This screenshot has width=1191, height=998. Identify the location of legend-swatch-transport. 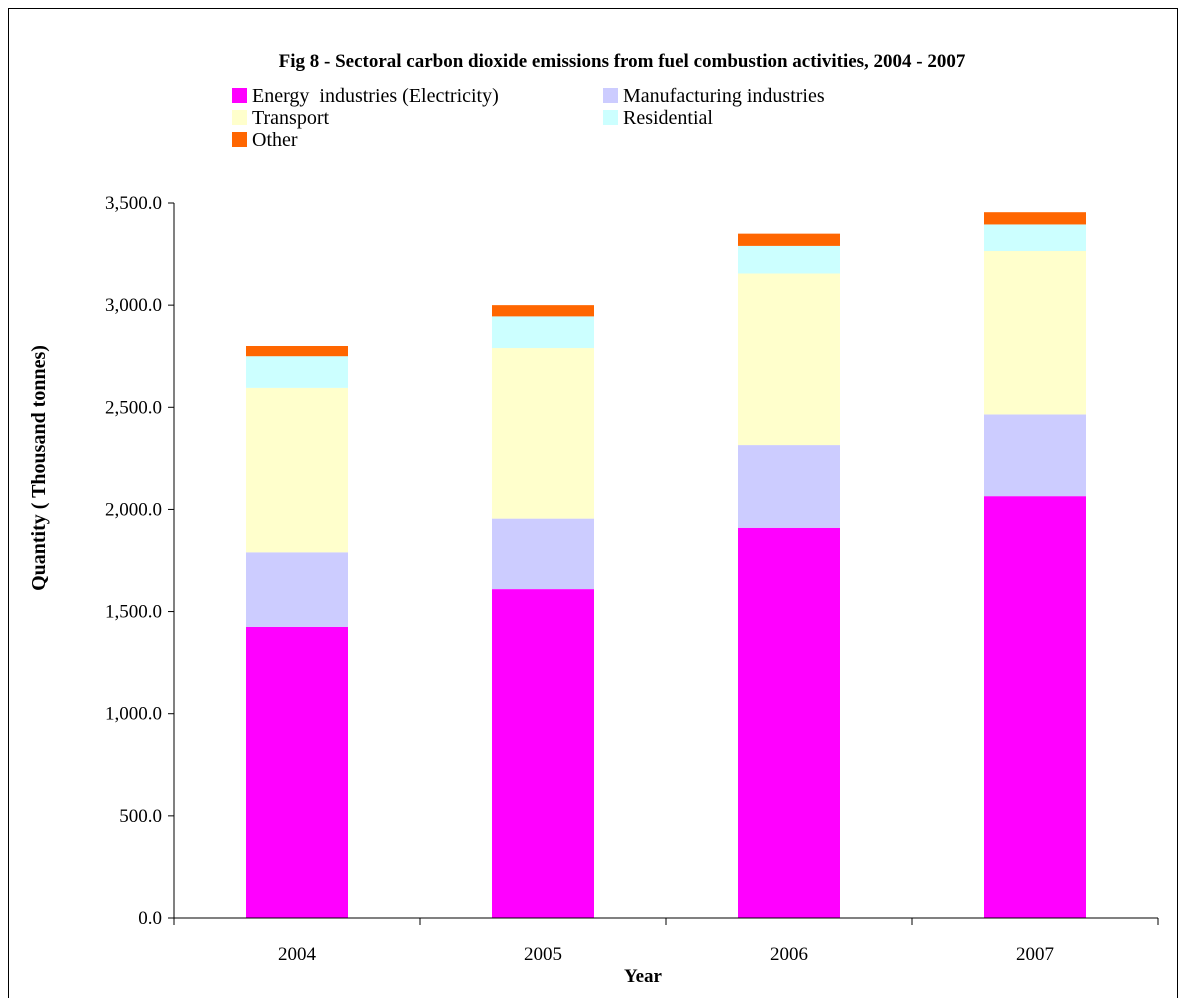
(239, 117).